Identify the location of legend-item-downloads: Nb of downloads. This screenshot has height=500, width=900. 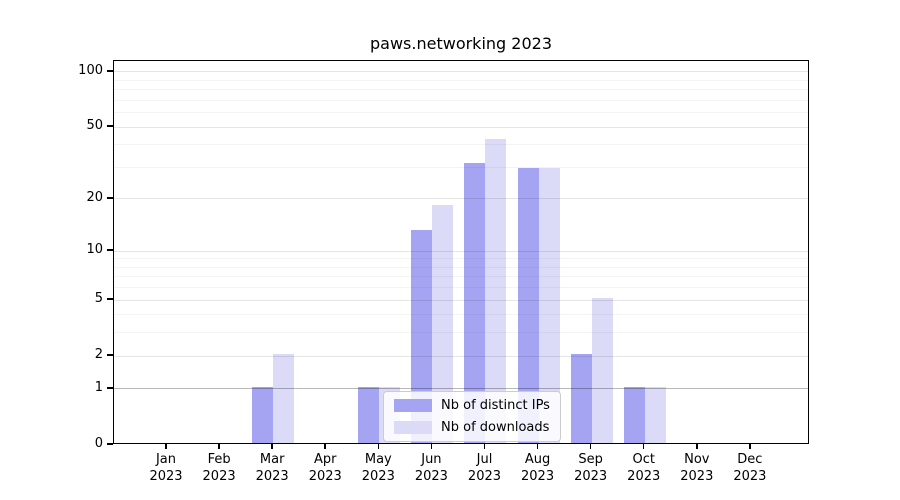
(472, 427).